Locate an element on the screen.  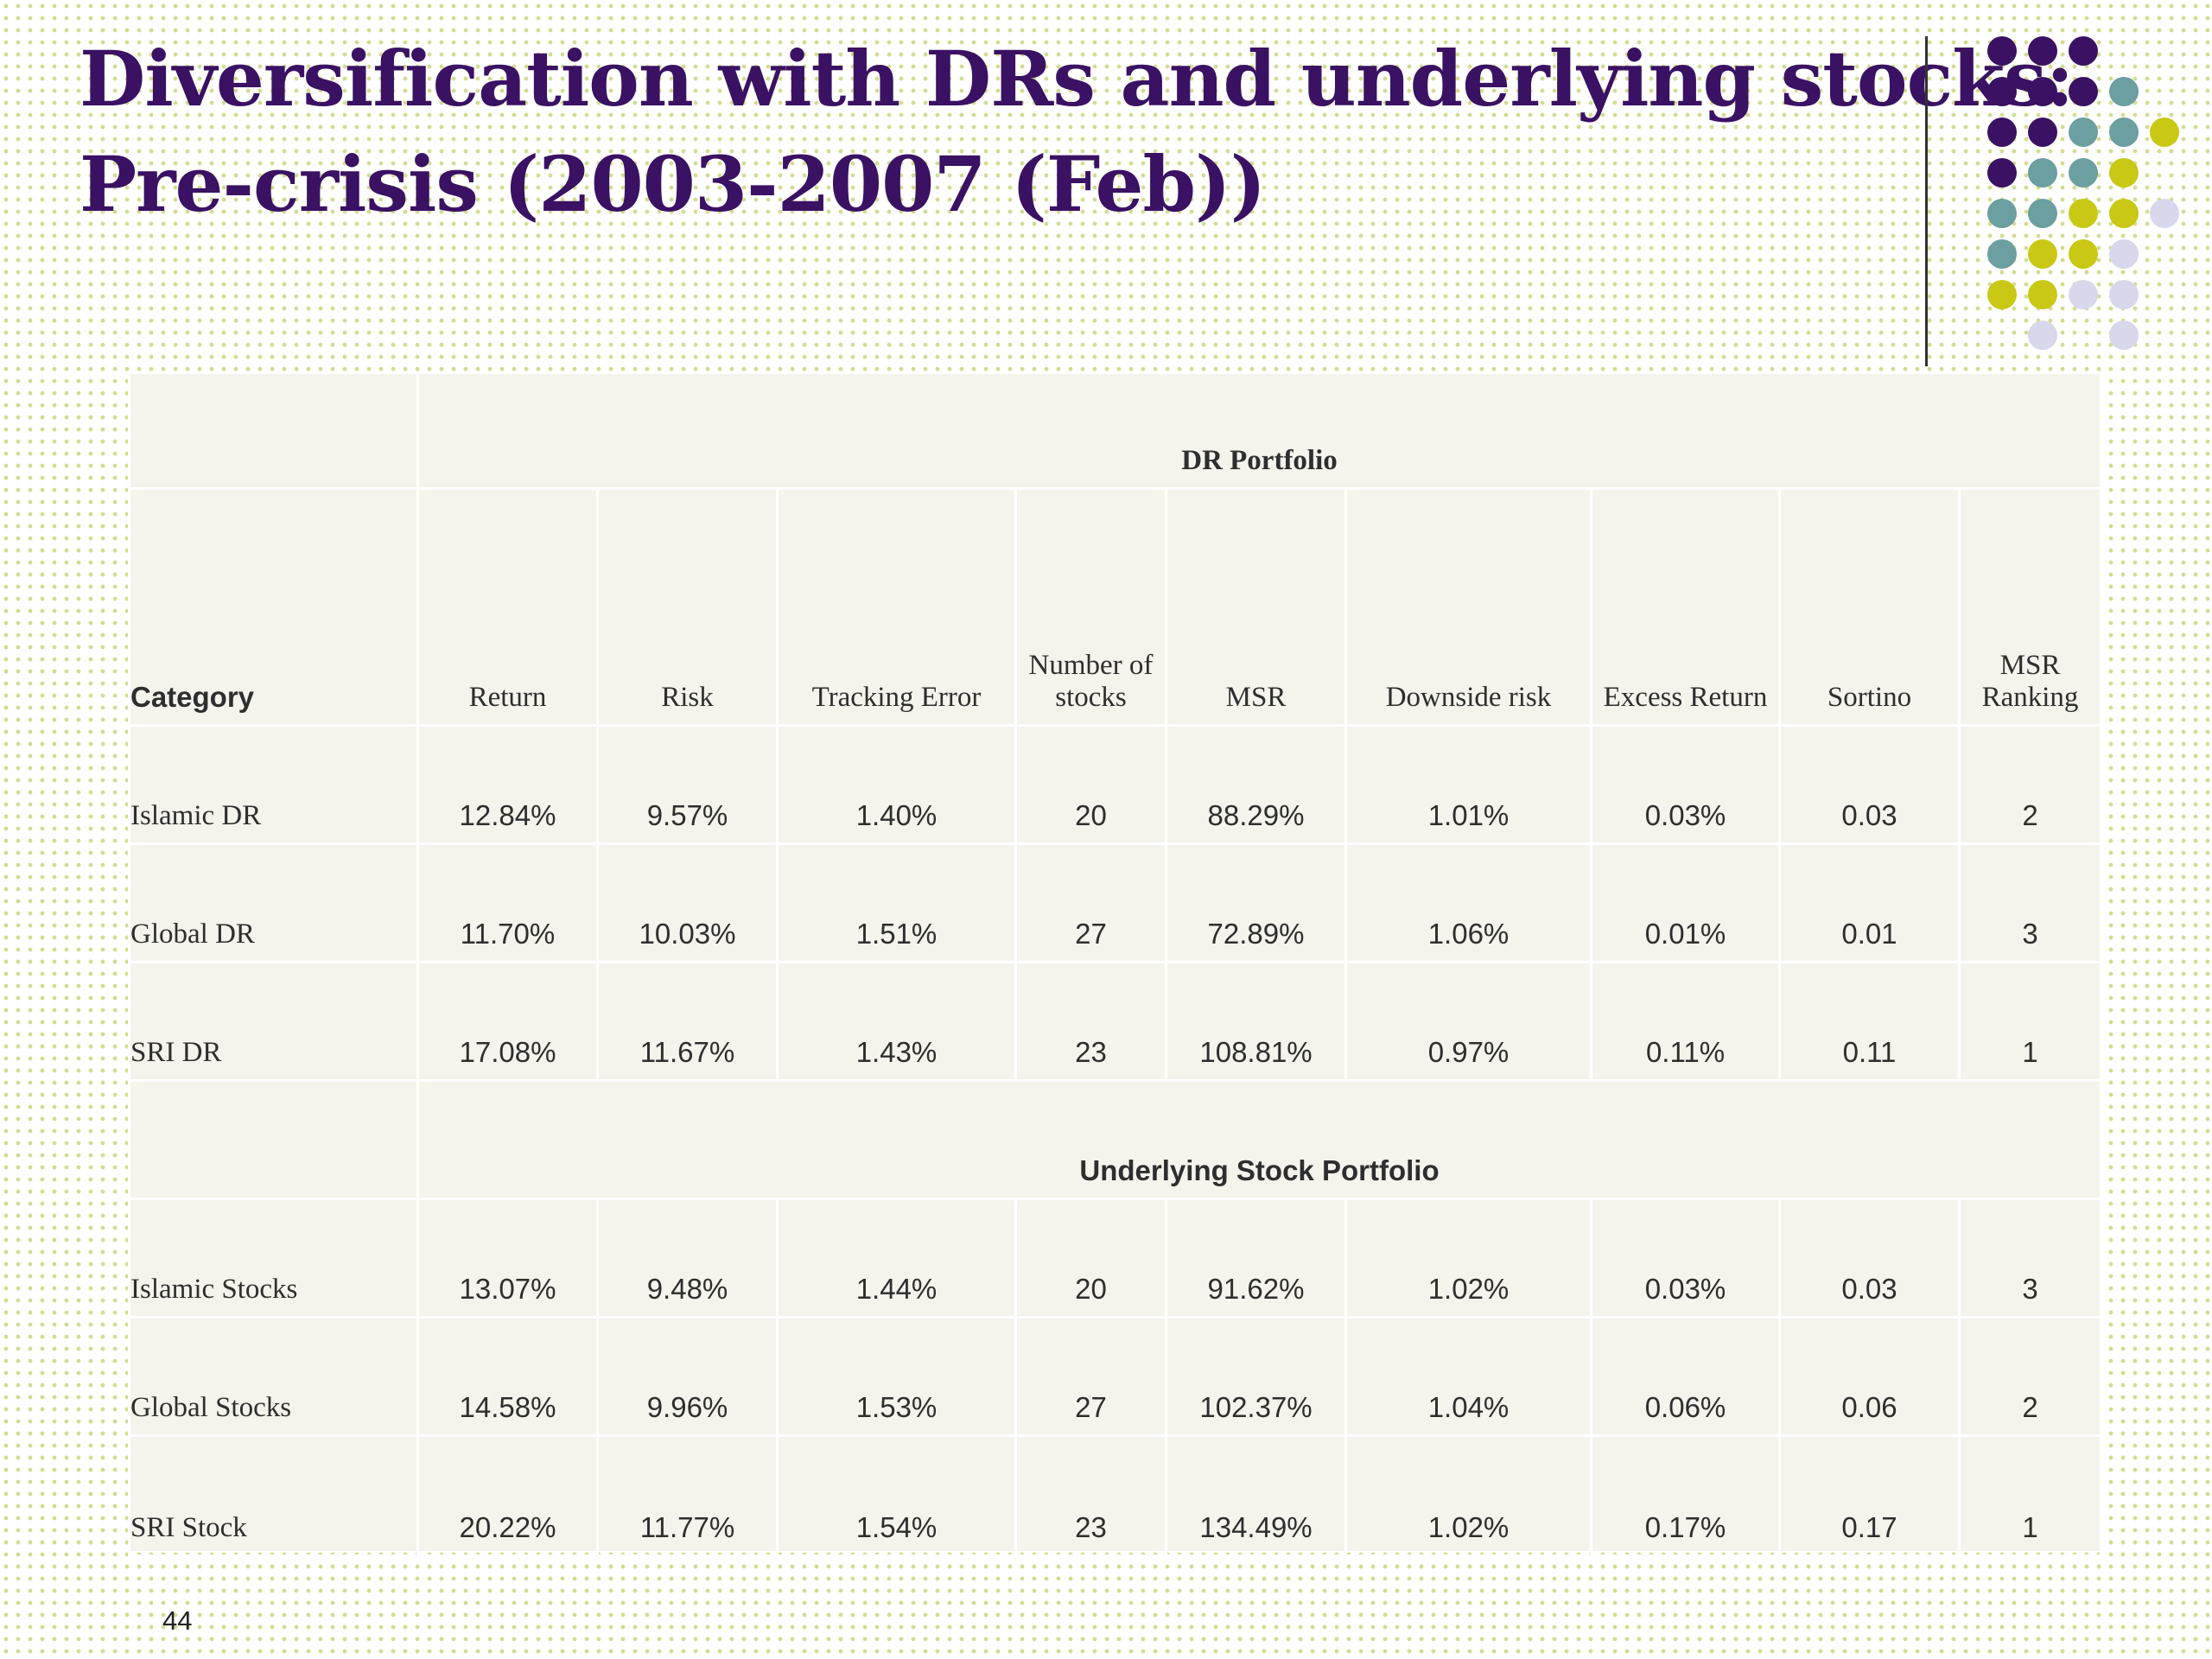
page-number: 44 is located at coordinates (177, 1620).